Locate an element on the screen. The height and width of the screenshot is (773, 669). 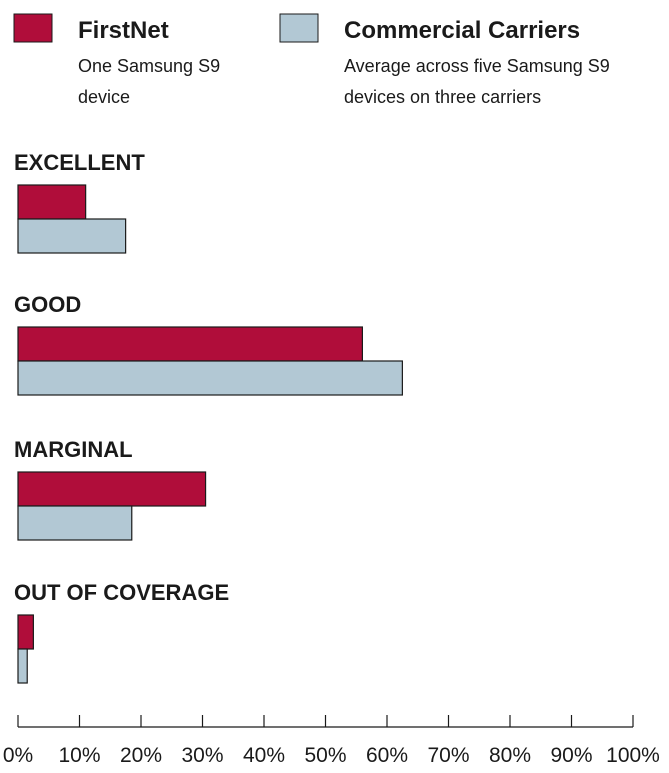
x-tick-label-5: 40% is located at coordinates (264, 755).